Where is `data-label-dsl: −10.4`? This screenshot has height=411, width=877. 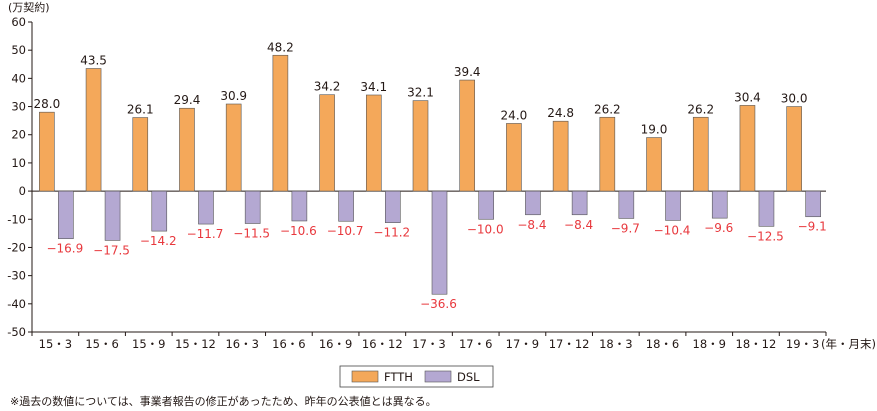 data-label-dsl: −10.4 is located at coordinates (672, 230).